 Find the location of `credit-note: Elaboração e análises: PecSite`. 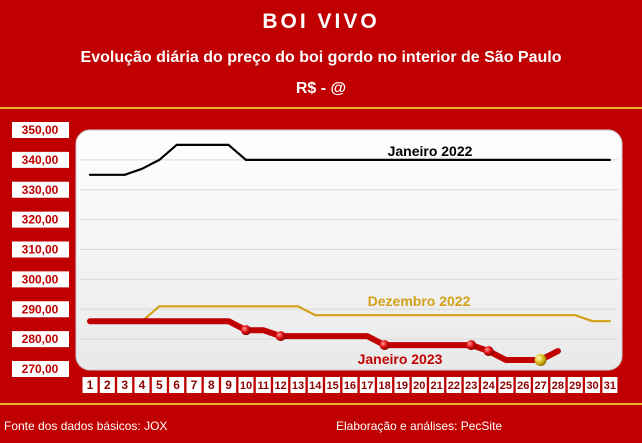

credit-note: Elaboração e análises: PecSite is located at coordinates (419, 426).